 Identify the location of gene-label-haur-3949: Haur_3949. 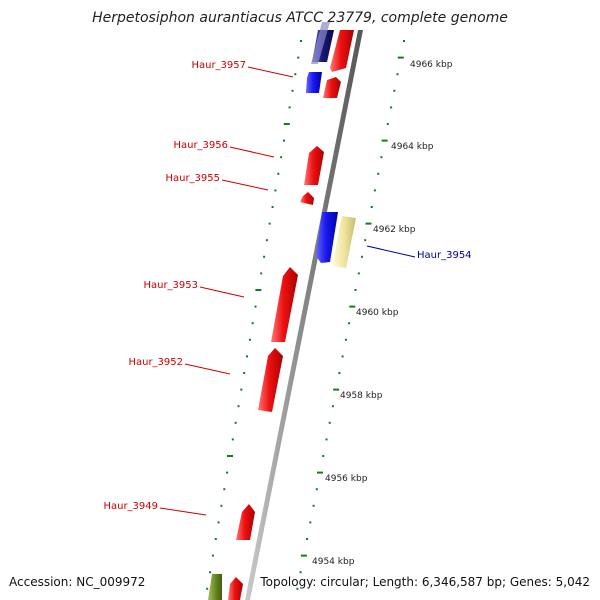
(130, 506).